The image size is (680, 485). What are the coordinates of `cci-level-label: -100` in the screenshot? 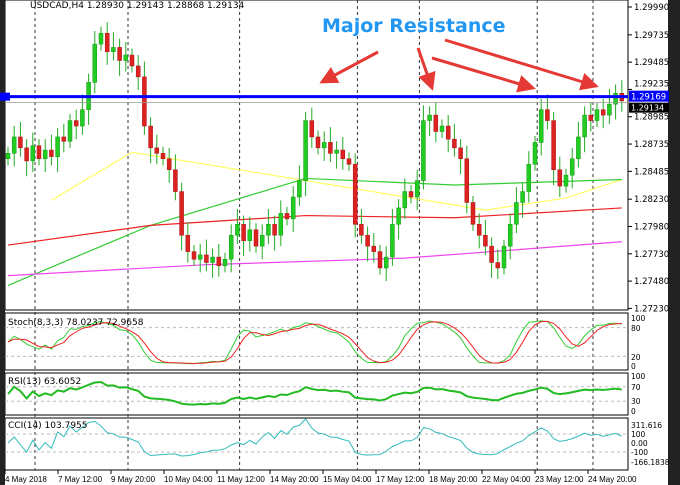 It's located at (639, 452).